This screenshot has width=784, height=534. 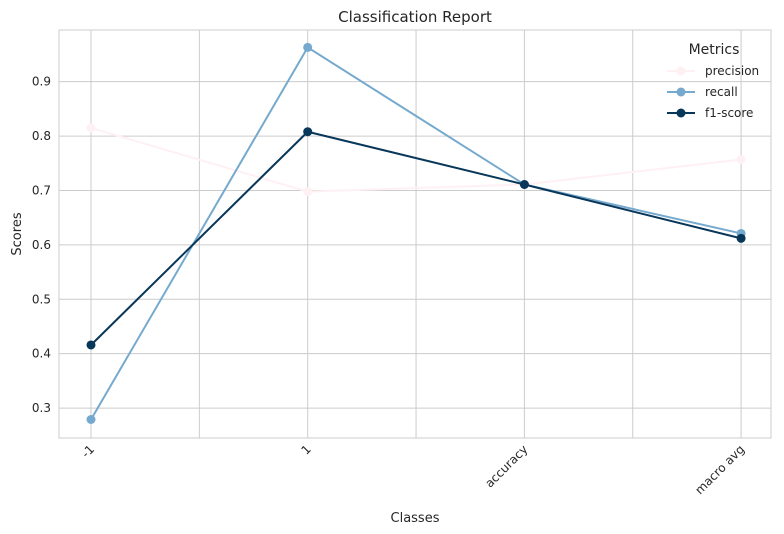 I want to click on y-tick-label: 0.5, so click(x=41, y=299).